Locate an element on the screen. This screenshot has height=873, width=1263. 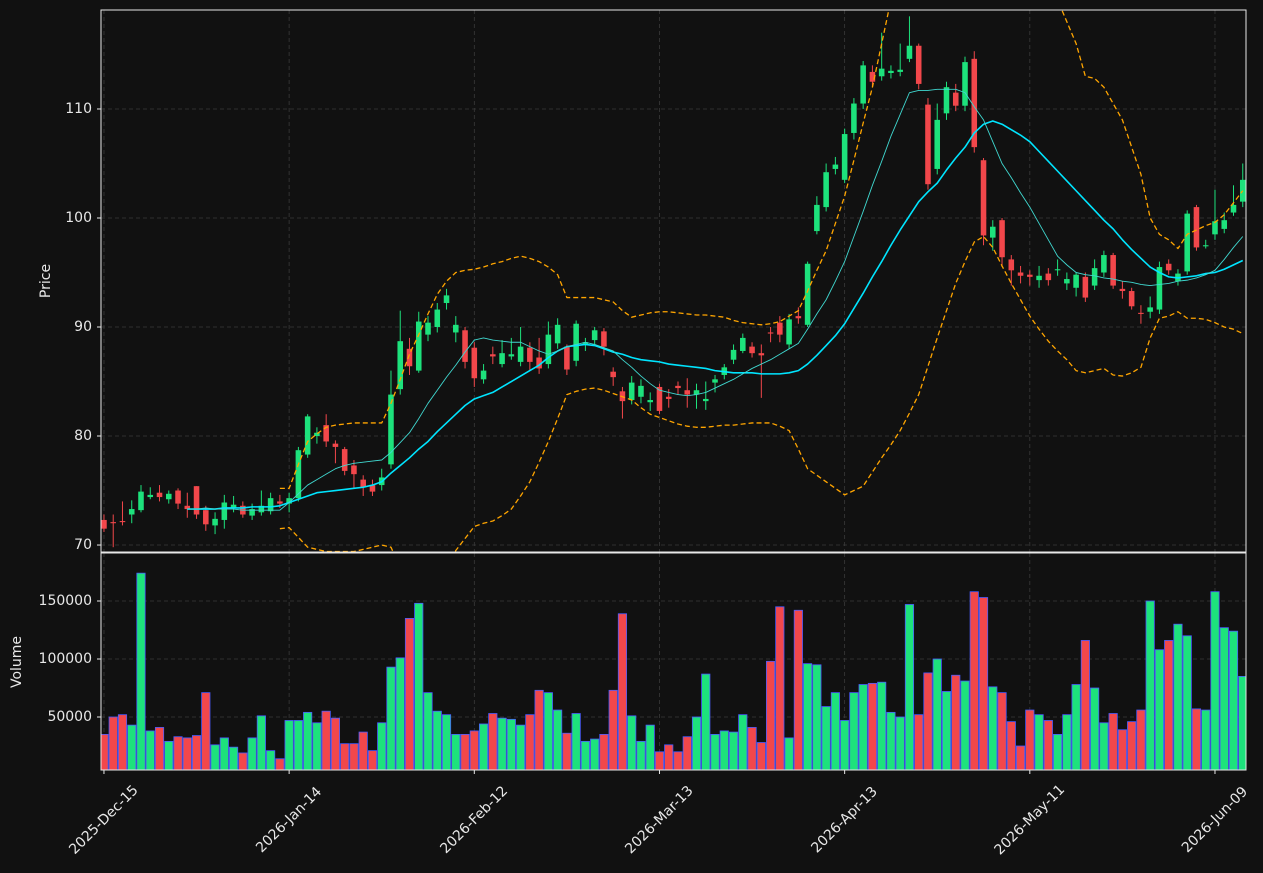
y-tick-label: 110 is located at coordinates (78, 109).